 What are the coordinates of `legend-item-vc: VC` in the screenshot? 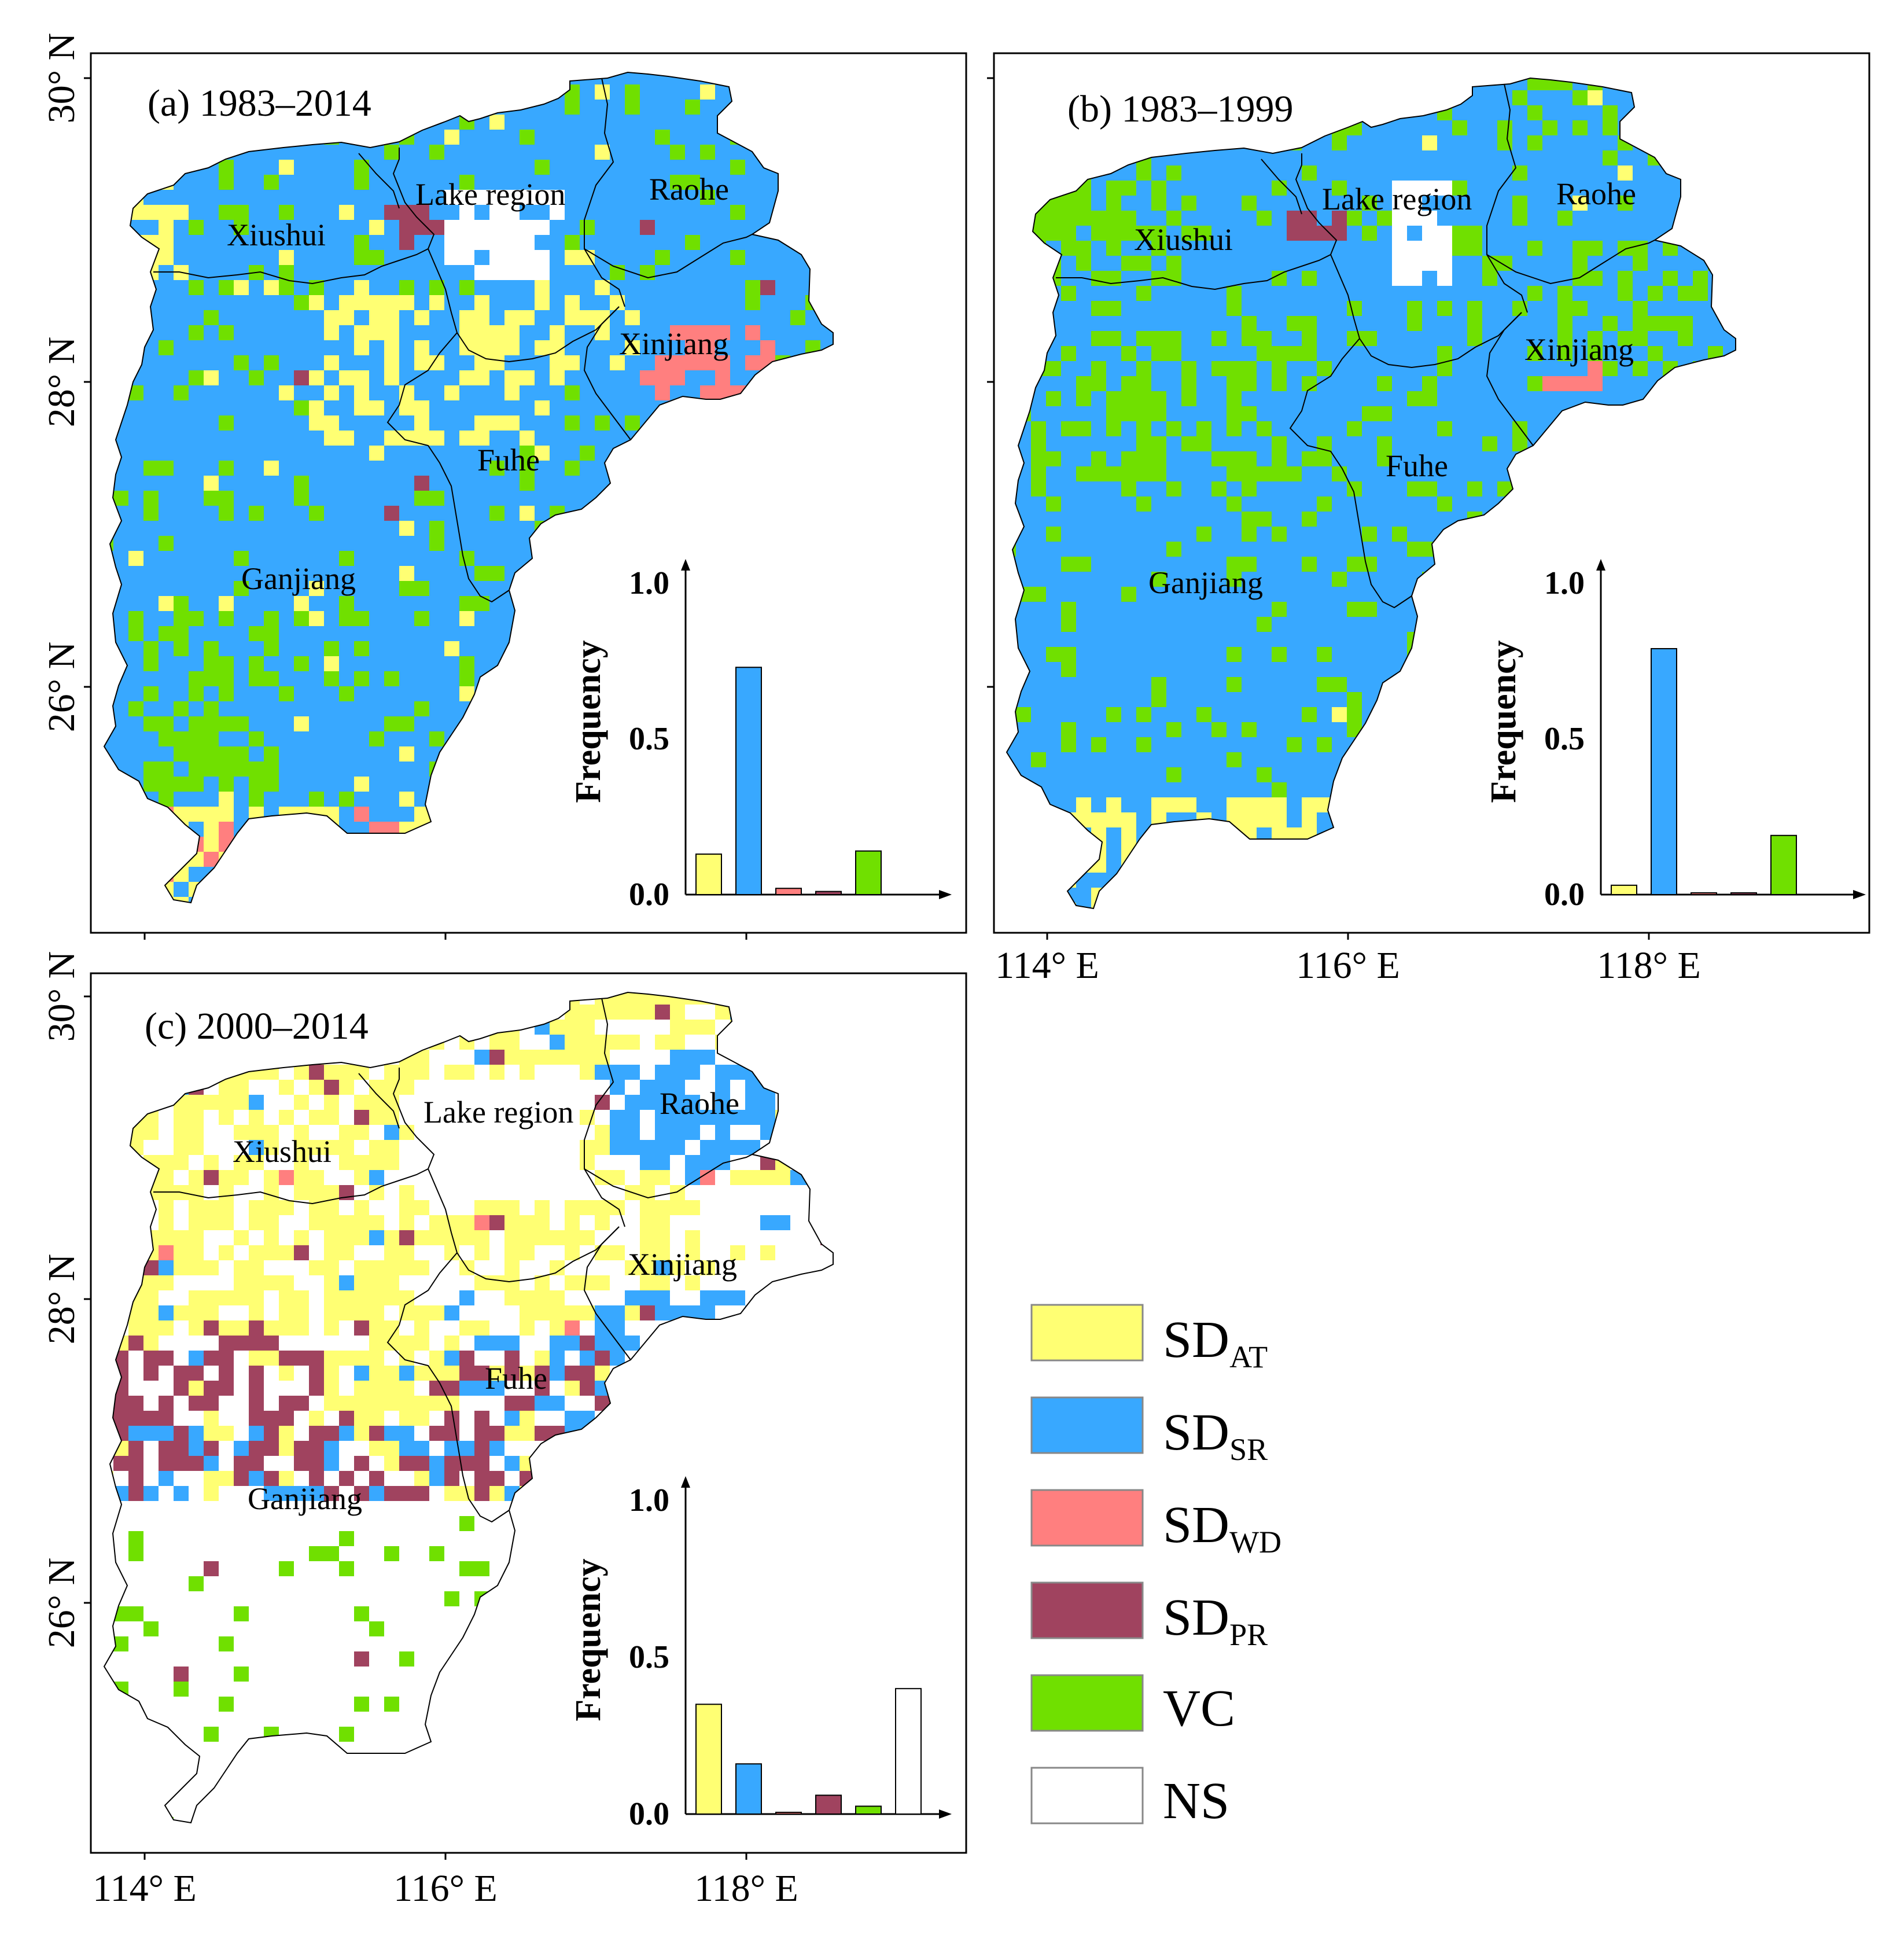 It's located at (1132, 1705).